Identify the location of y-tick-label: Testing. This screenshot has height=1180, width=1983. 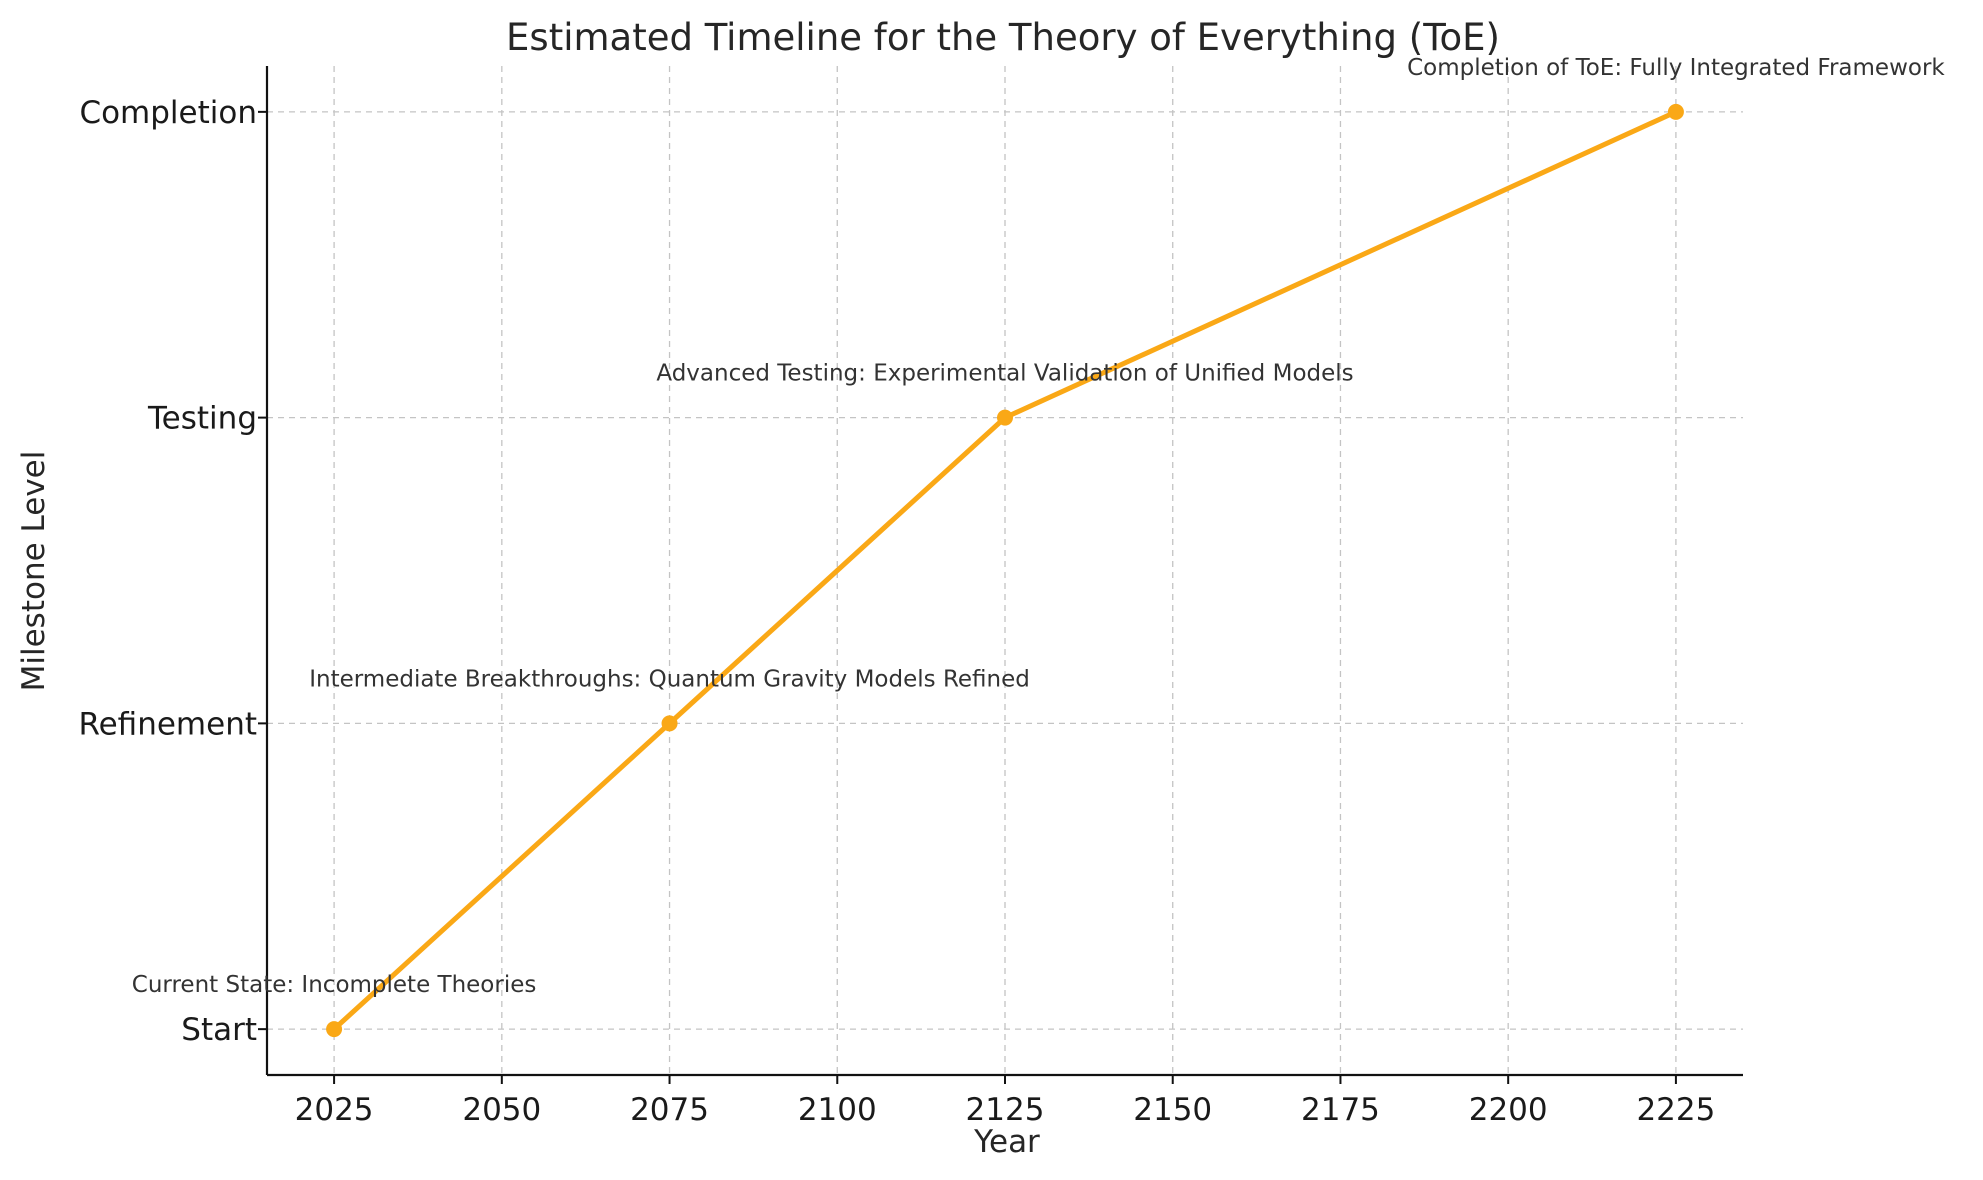
(202, 419).